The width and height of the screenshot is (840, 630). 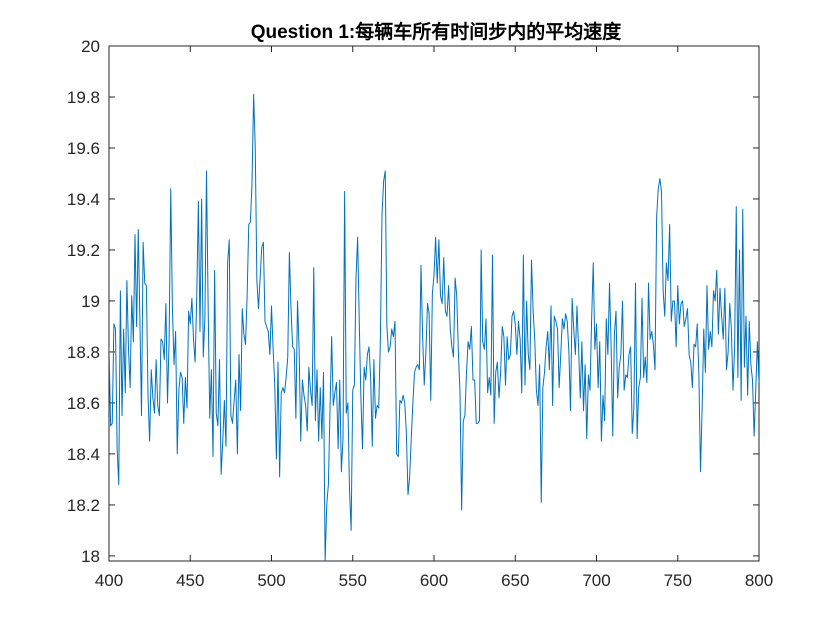 What do you see at coordinates (83, 250) in the screenshot?
I see `y-tick-label: 19.2` at bounding box center [83, 250].